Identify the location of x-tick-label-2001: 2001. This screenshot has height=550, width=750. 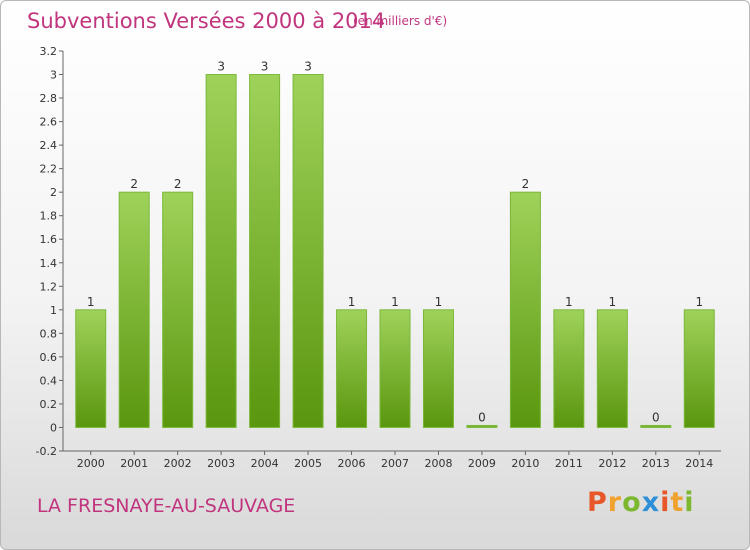
(134, 463).